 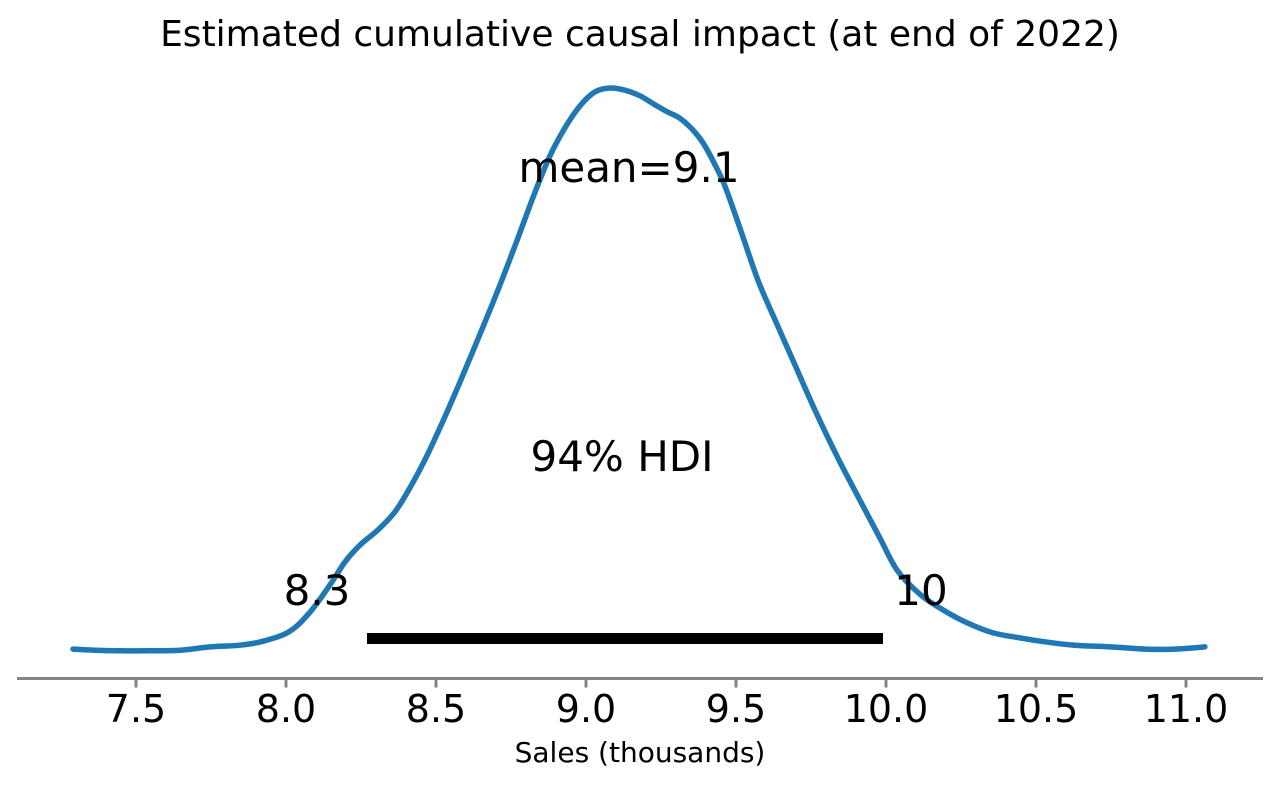 What do you see at coordinates (1036, 709) in the screenshot?
I see `x-tick-label: 10.5` at bounding box center [1036, 709].